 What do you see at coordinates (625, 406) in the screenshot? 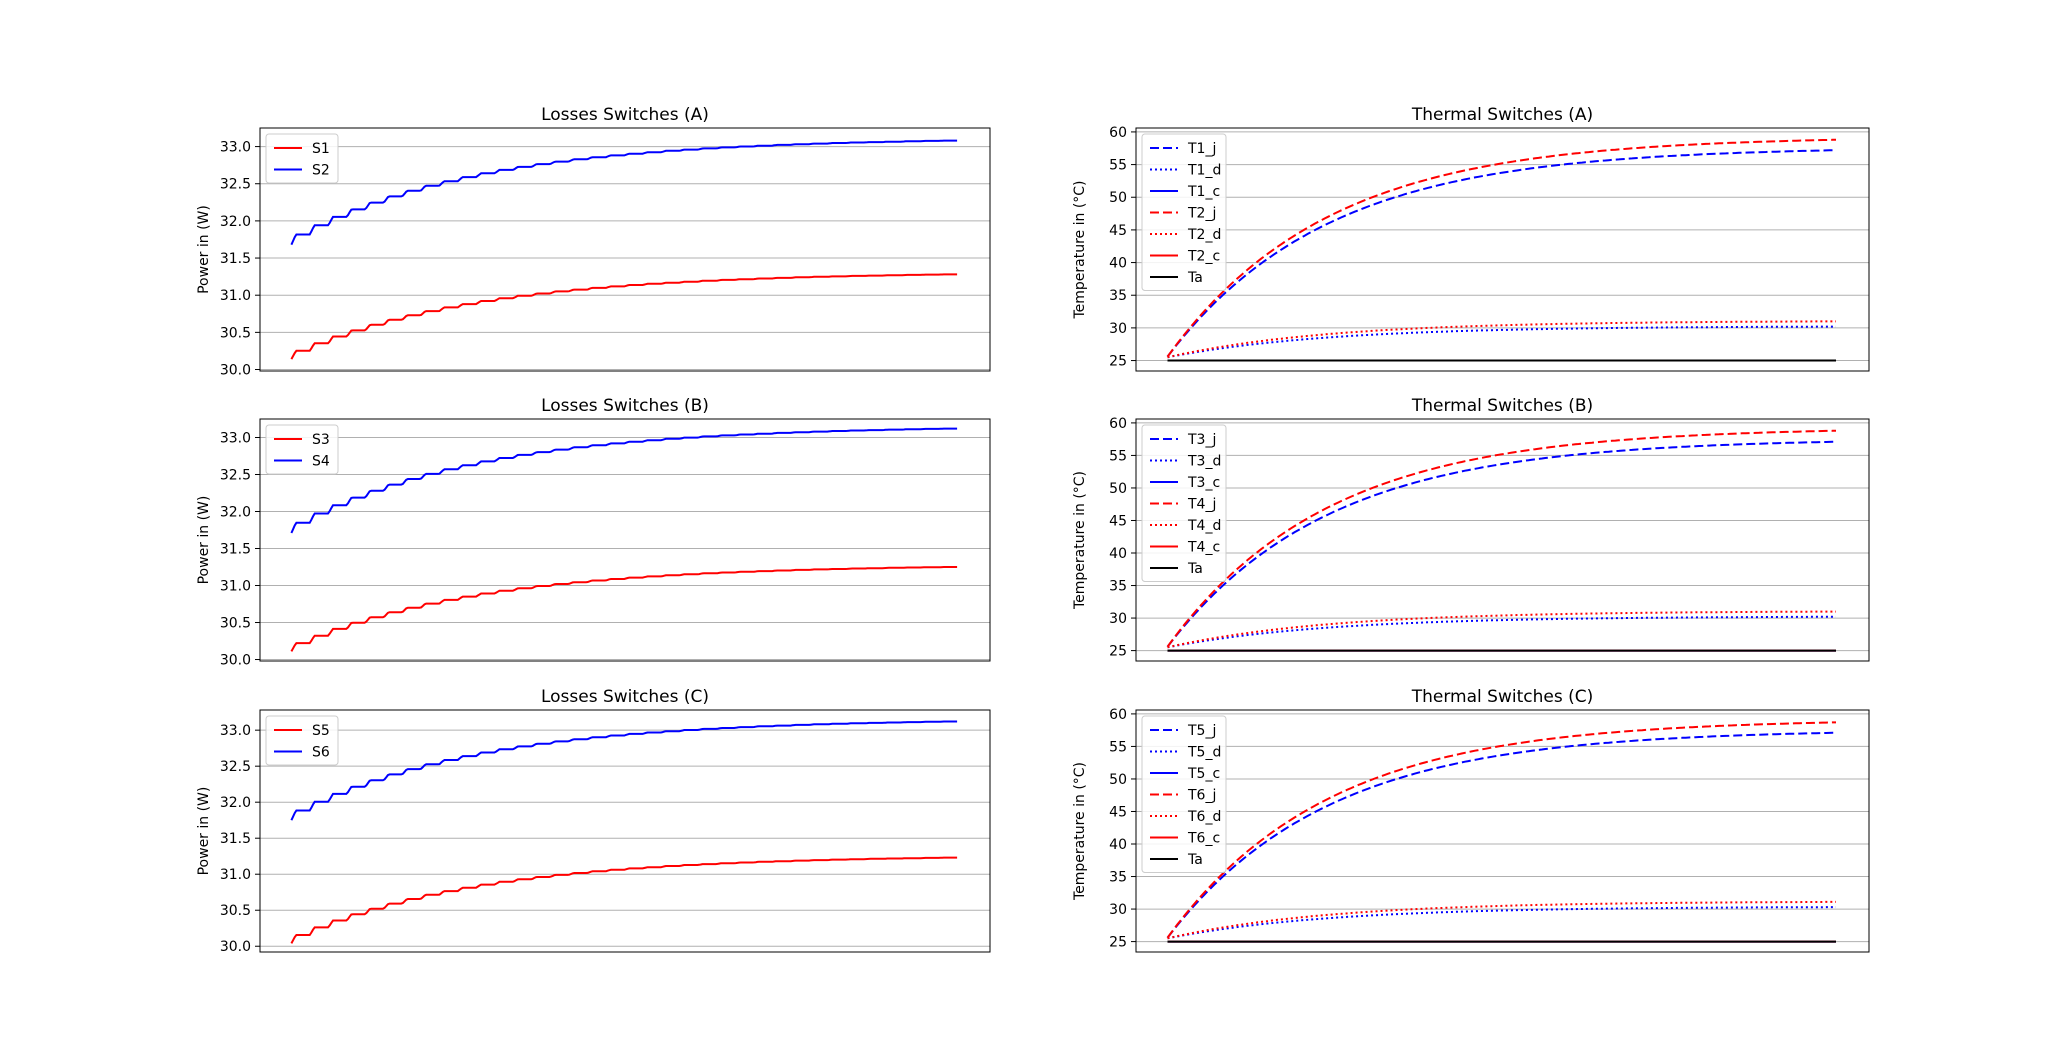
I see `chart-title: Losses Switches (B)` at bounding box center [625, 406].